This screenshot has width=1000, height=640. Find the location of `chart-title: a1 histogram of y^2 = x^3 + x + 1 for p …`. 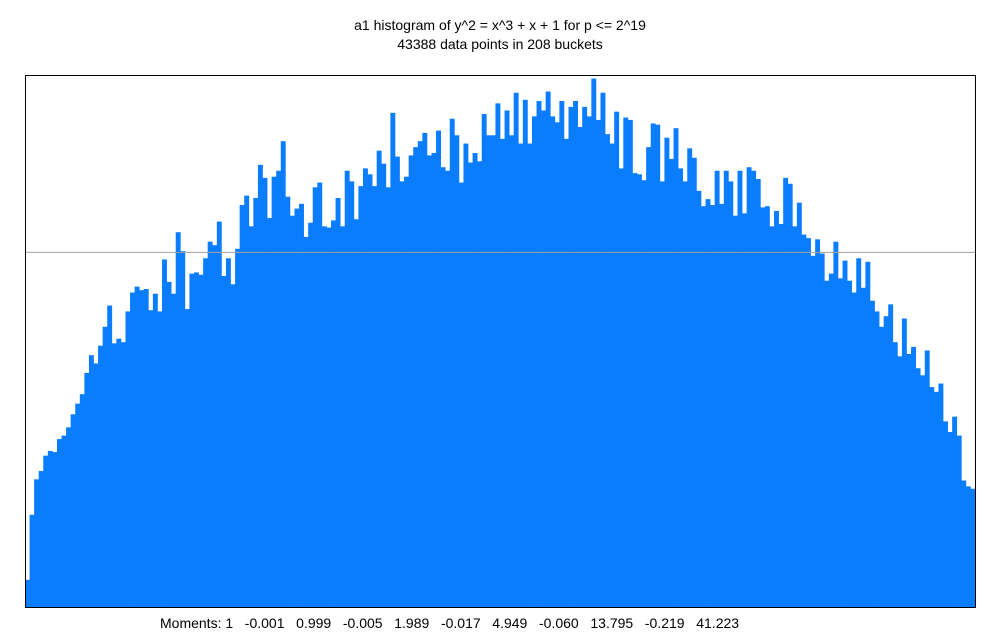

chart-title: a1 histogram of y^2 = x^3 + x + 1 for p … is located at coordinates (500, 25).